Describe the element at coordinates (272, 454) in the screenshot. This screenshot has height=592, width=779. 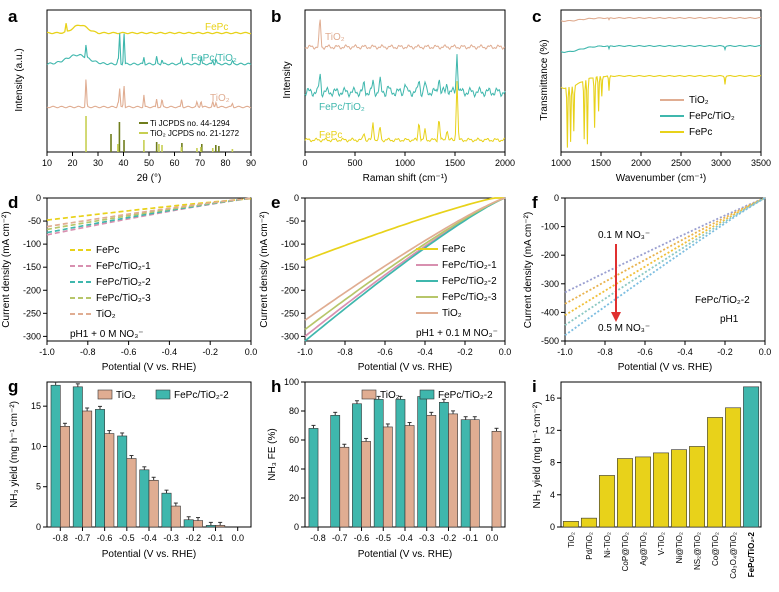
I see `y-axis-label: NH₃ FE (%)` at that location.